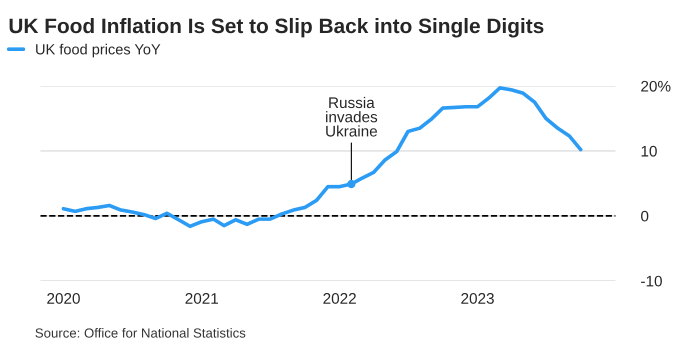 This screenshot has width=697, height=348. I want to click on y-tick-label: 20%, so click(655, 86).